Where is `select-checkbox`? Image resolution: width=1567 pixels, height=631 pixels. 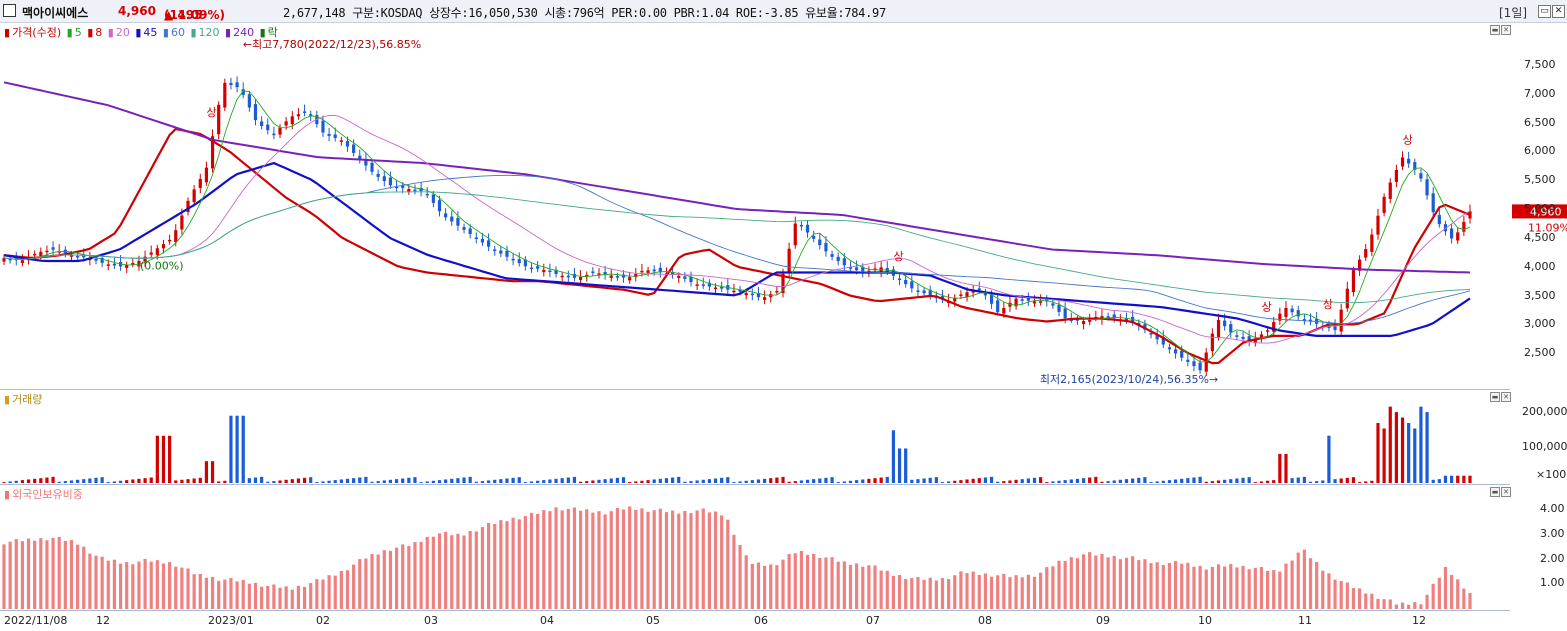
select-checkbox is located at coordinates (9, 10).